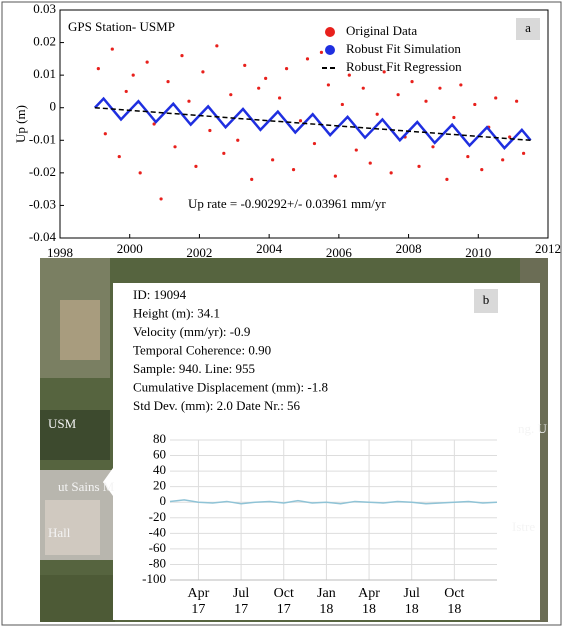 This screenshot has height=628, width=564. I want to click on y-tick-label: 40, so click(159, 469).